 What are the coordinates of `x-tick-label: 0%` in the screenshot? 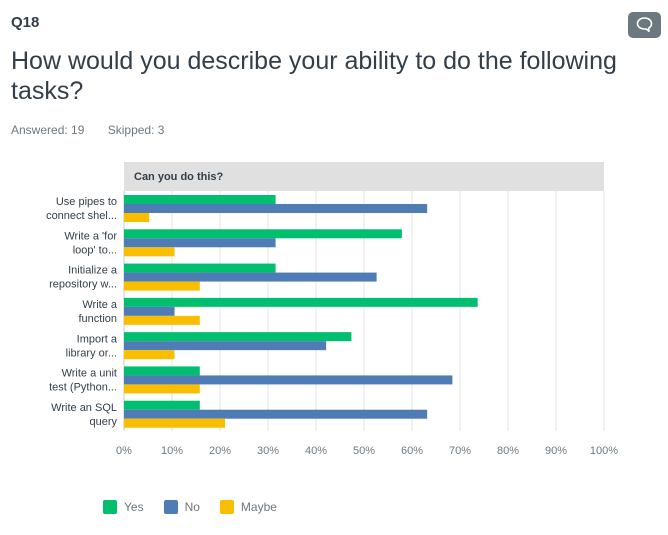 It's located at (124, 451).